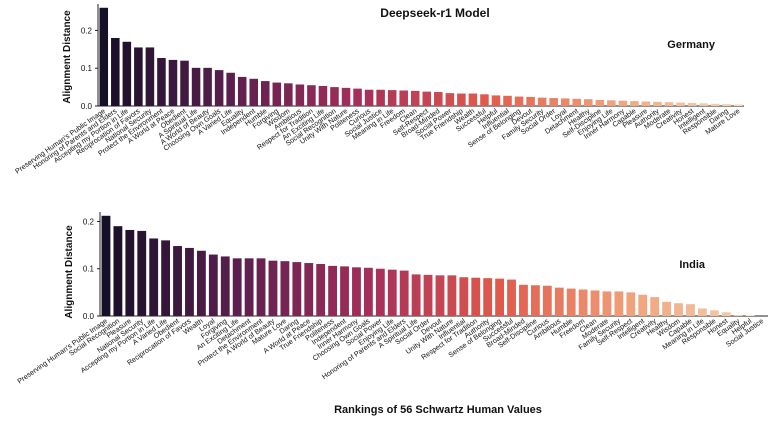 The width and height of the screenshot is (777, 426). I want to click on y-axis-label-germany: Alignment Distance, so click(67, 57).